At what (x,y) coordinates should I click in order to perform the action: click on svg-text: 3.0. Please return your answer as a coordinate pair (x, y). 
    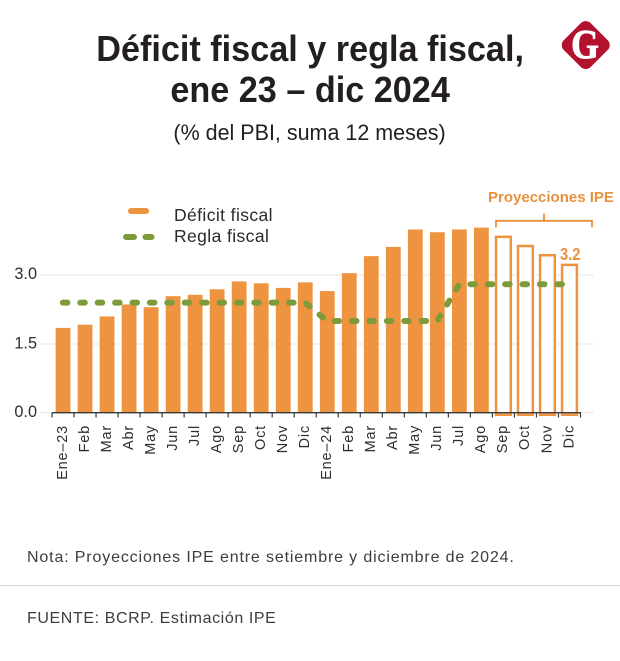
    Looking at the image, I should click on (25, 274).